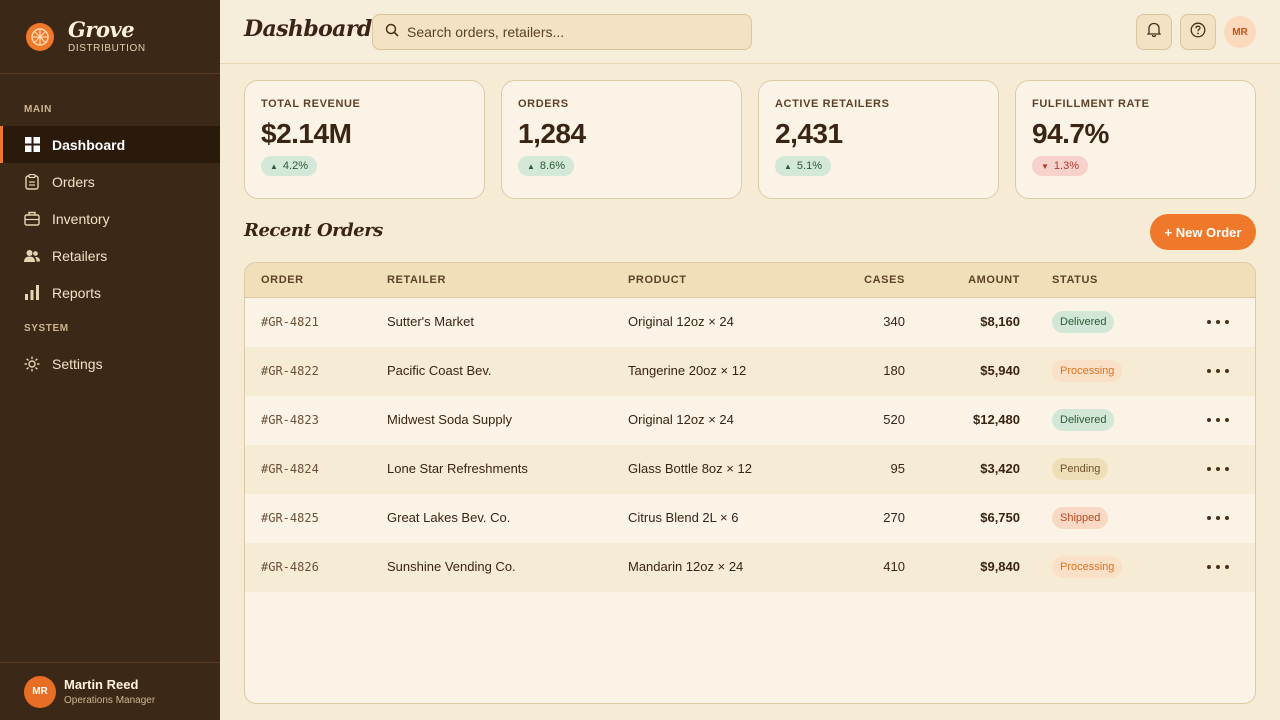 This screenshot has width=1280, height=720. What do you see at coordinates (282, 280) in the screenshot?
I see `column-header-order: ORDER` at bounding box center [282, 280].